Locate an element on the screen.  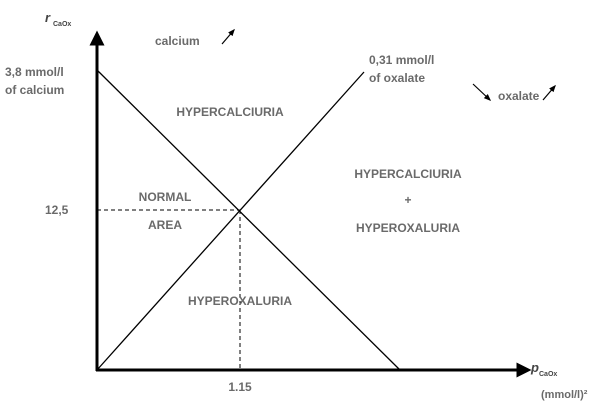
oxalate-label: 0,31 mmol/l is located at coordinates (401, 60).